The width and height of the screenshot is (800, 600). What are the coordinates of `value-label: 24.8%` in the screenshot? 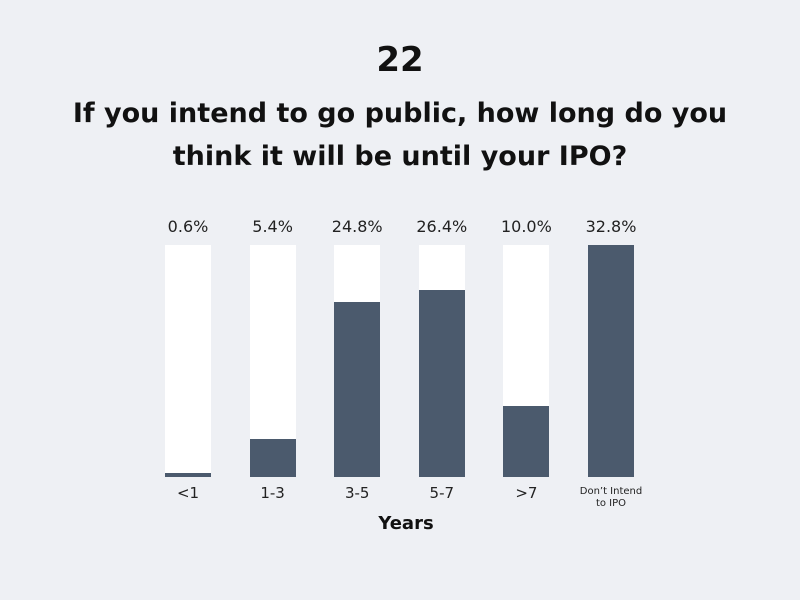 It's located at (357, 226).